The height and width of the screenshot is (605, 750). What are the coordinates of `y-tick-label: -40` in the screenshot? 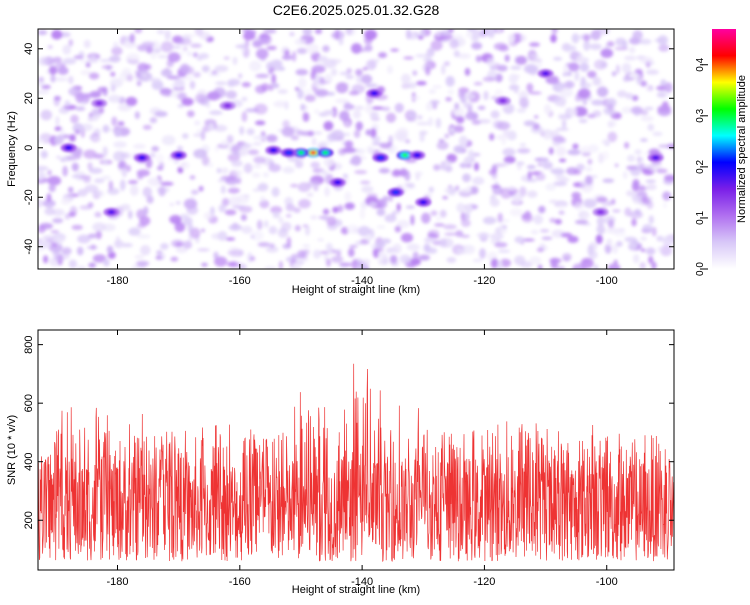 It's located at (29, 247).